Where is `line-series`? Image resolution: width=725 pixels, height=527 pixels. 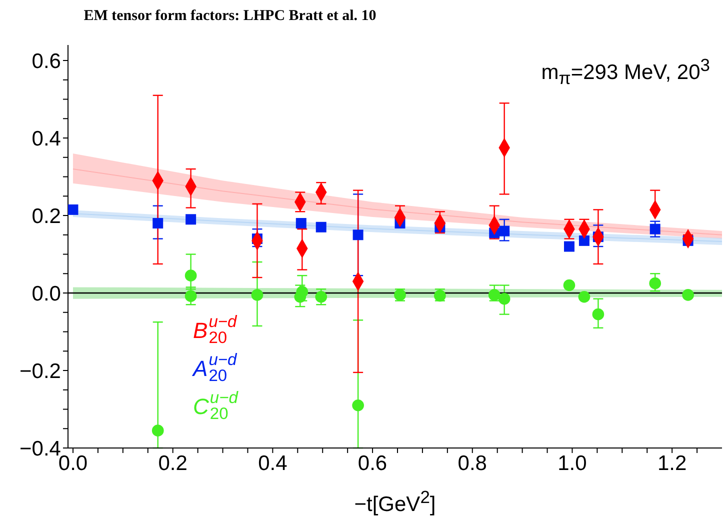
line-series is located at coordinates (397, 202).